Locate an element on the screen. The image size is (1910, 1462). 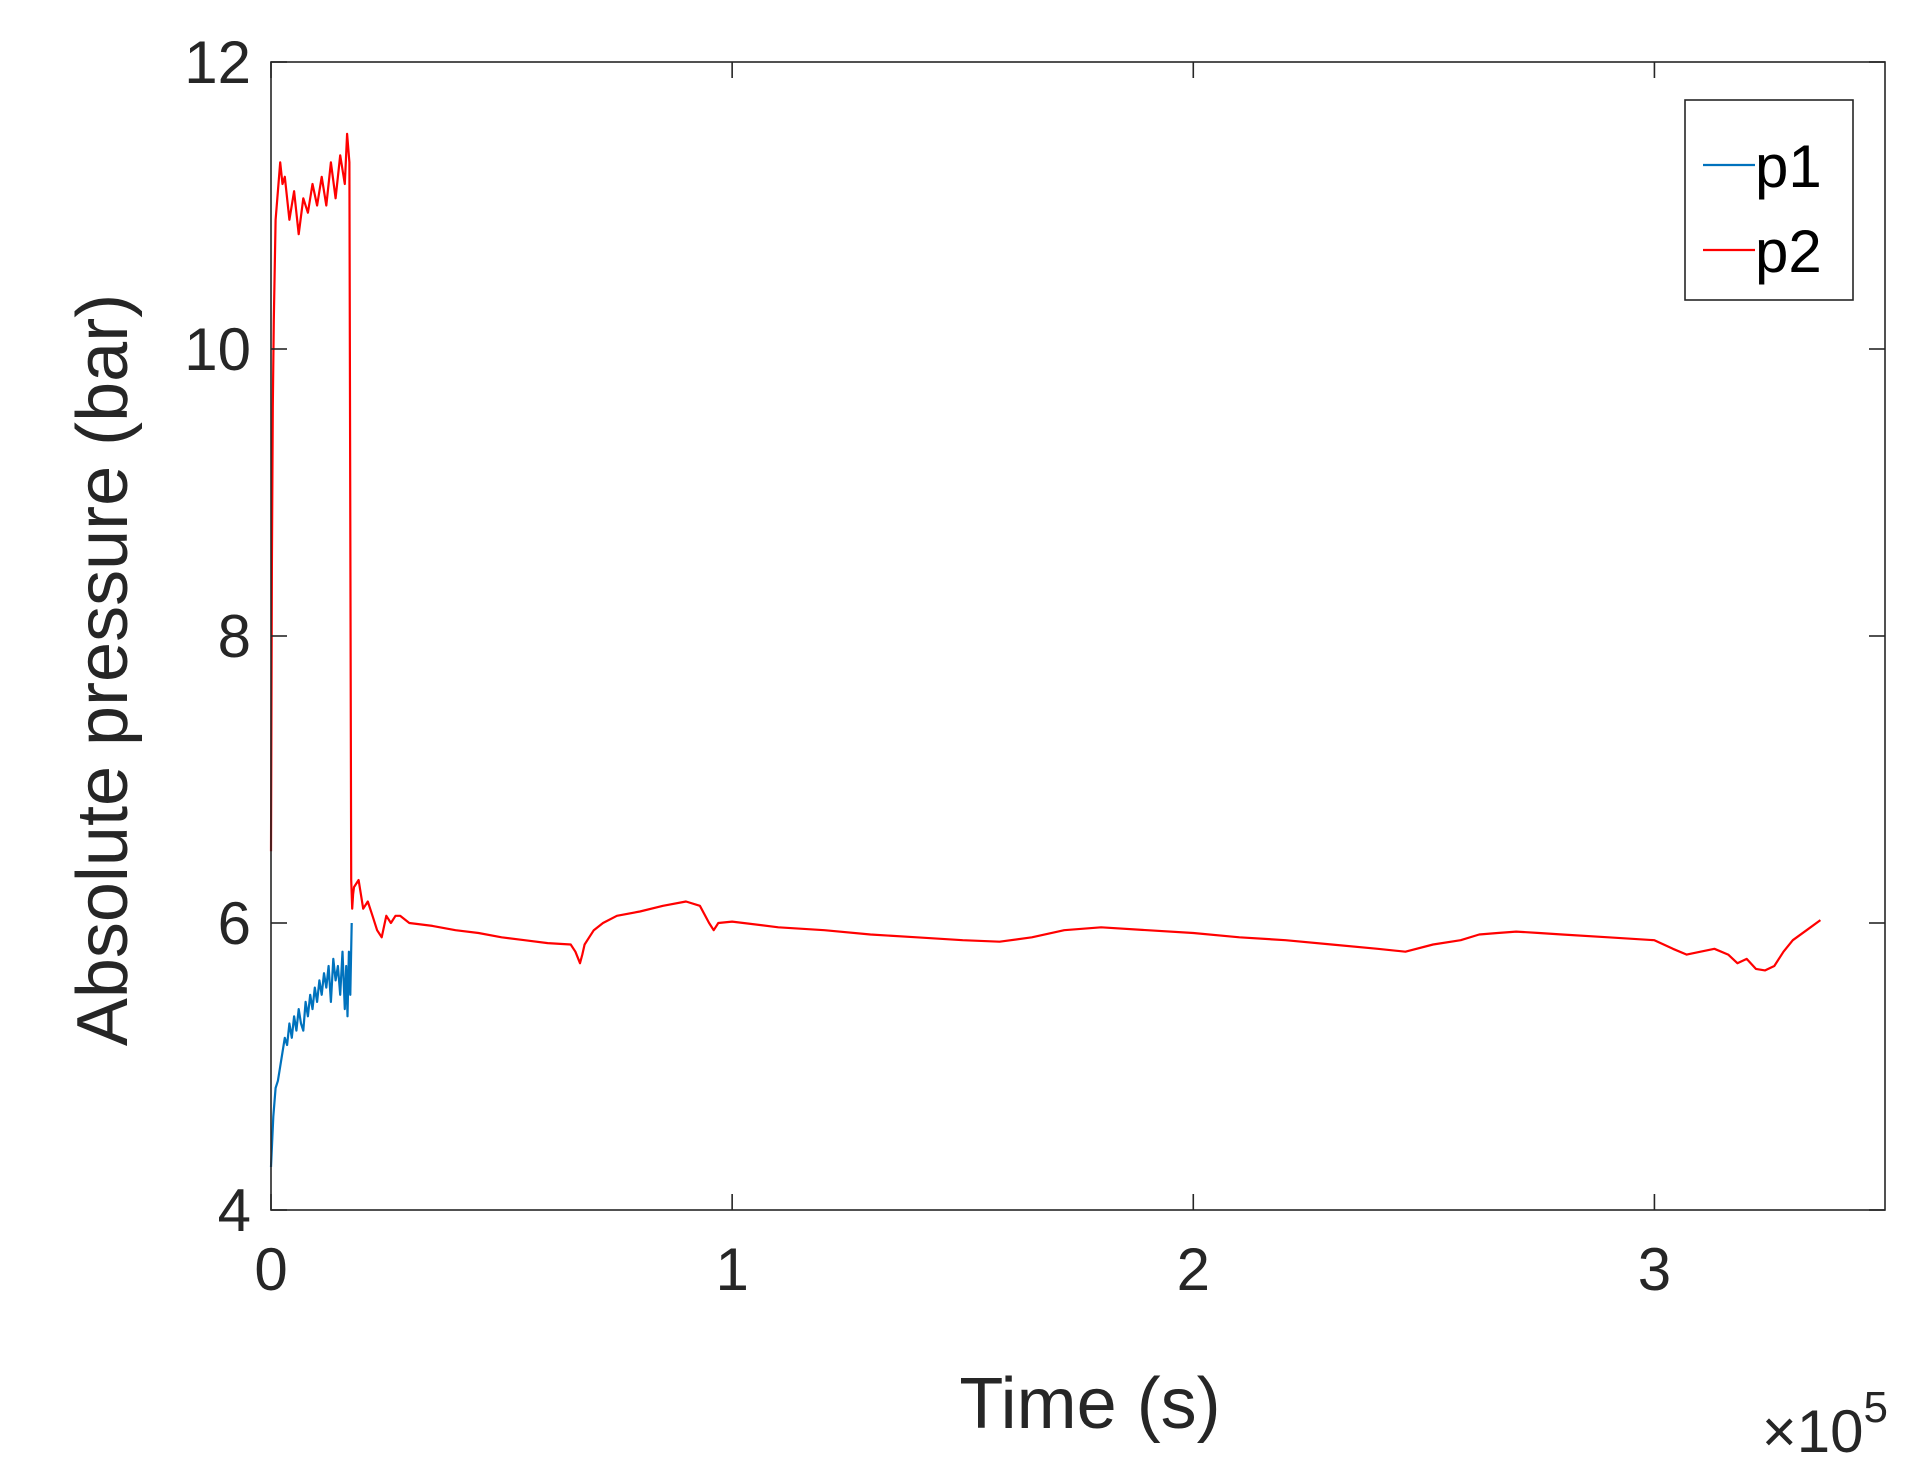
legend-label-p1: p1 is located at coordinates (1788, 166).